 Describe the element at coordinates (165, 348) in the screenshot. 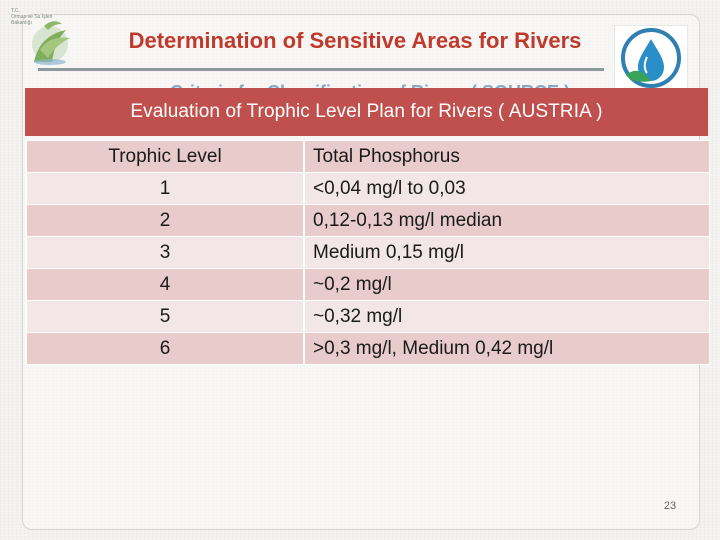

I see `trophic-level-cell: 6` at that location.